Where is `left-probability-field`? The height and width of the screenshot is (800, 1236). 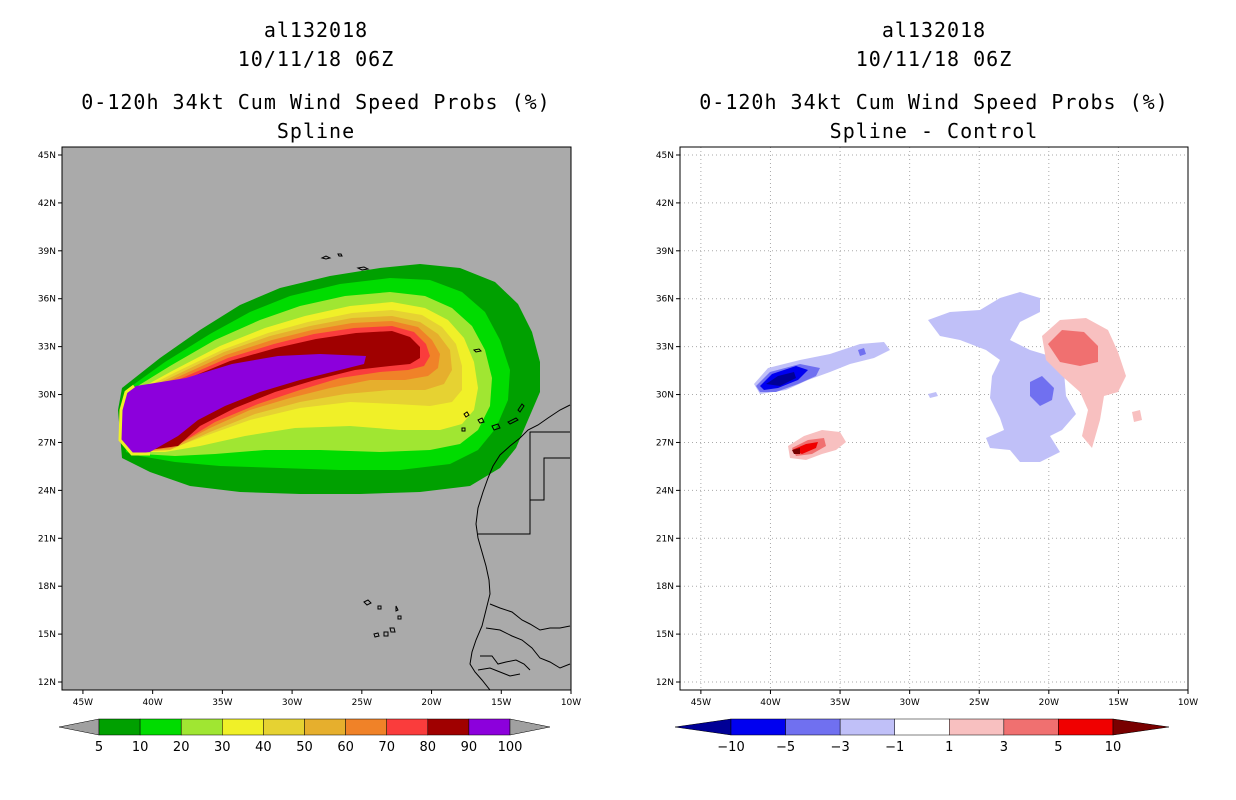
left-probability-field is located at coordinates (329, 379).